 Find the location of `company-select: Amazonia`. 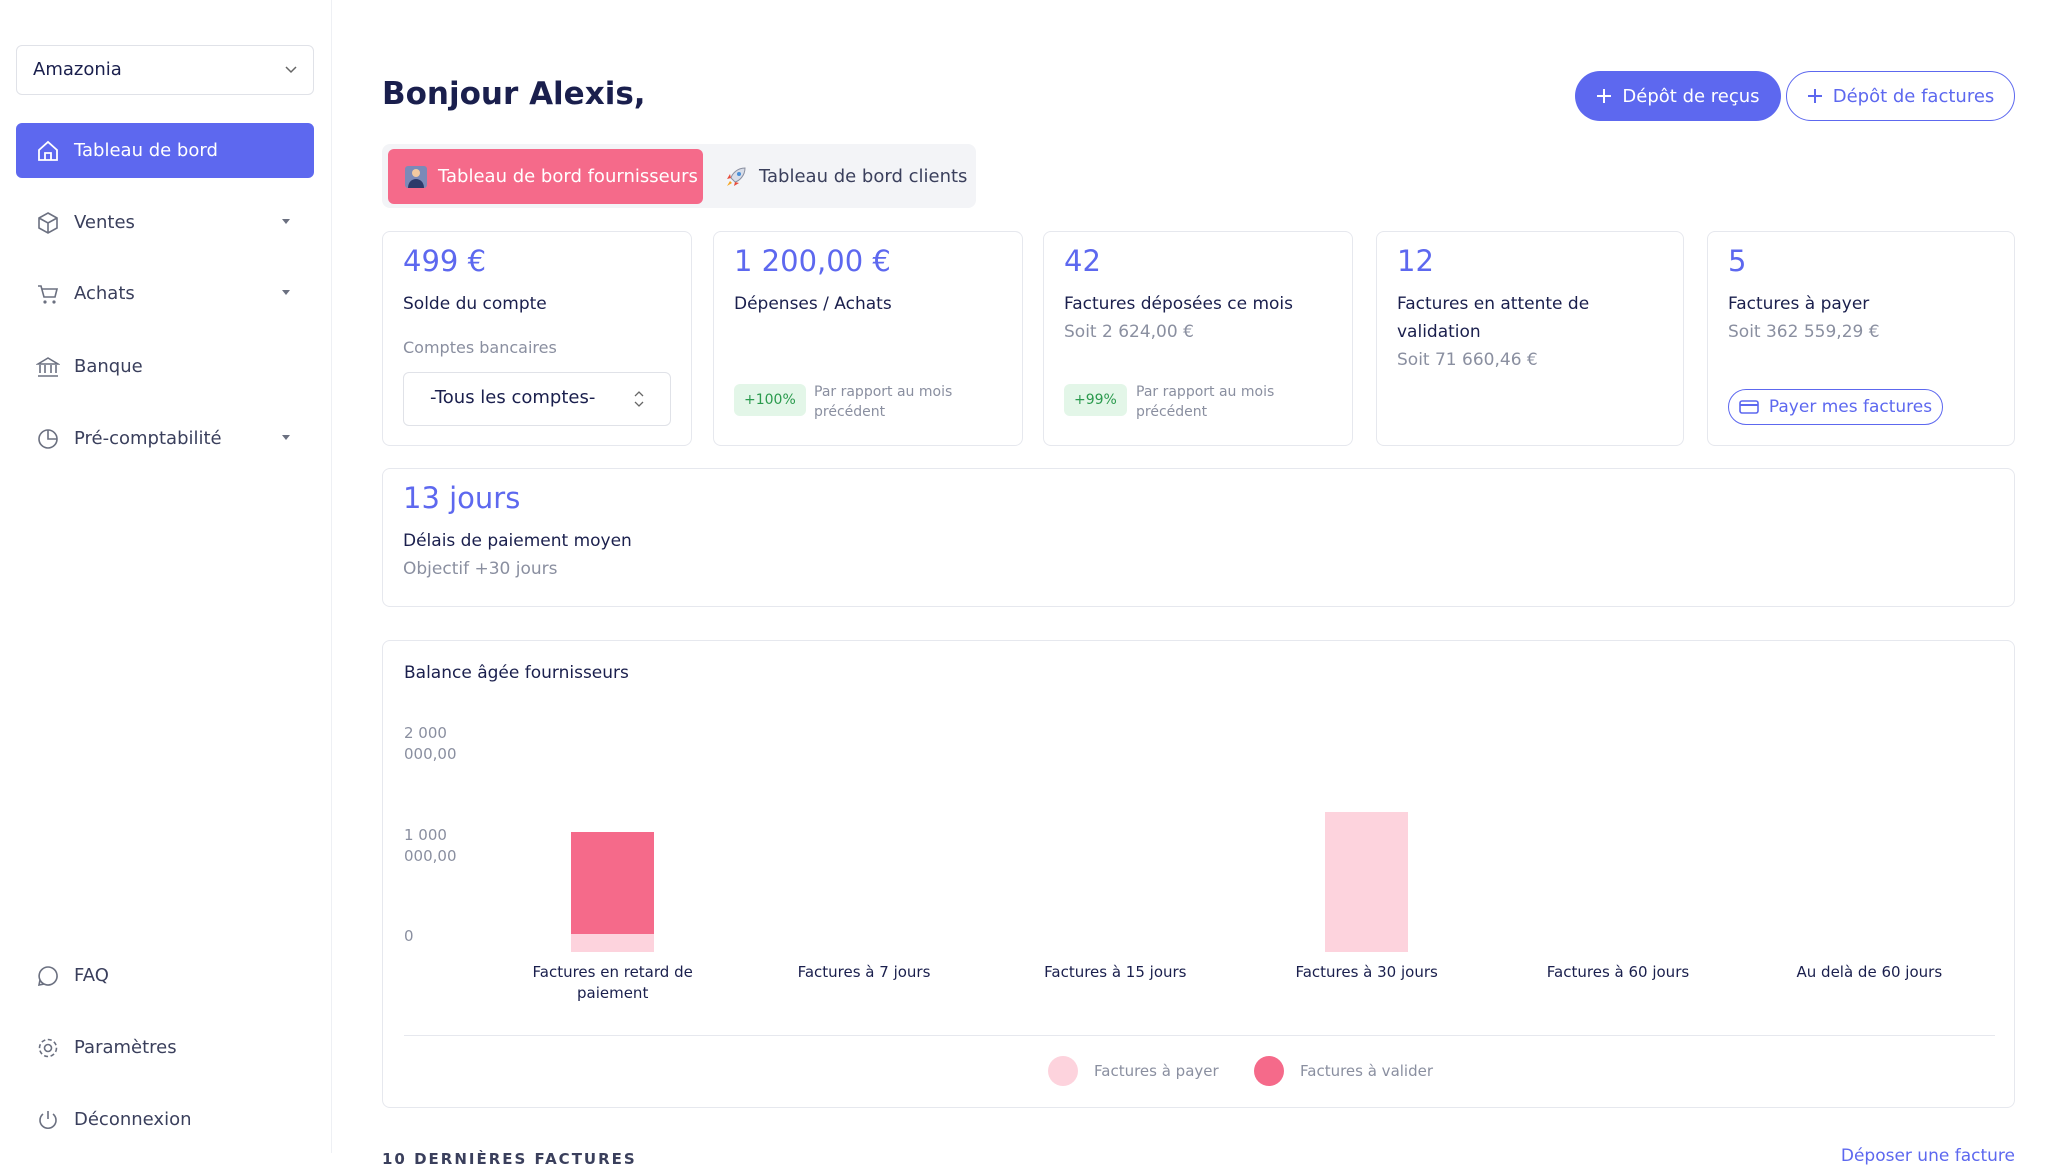

company-select: Amazonia is located at coordinates (165, 70).